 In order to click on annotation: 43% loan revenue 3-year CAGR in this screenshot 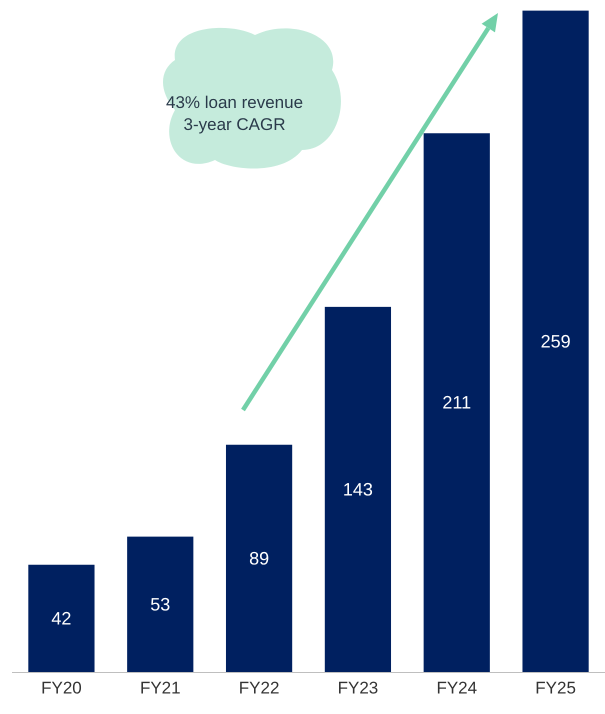, I will do `click(235, 113)`.